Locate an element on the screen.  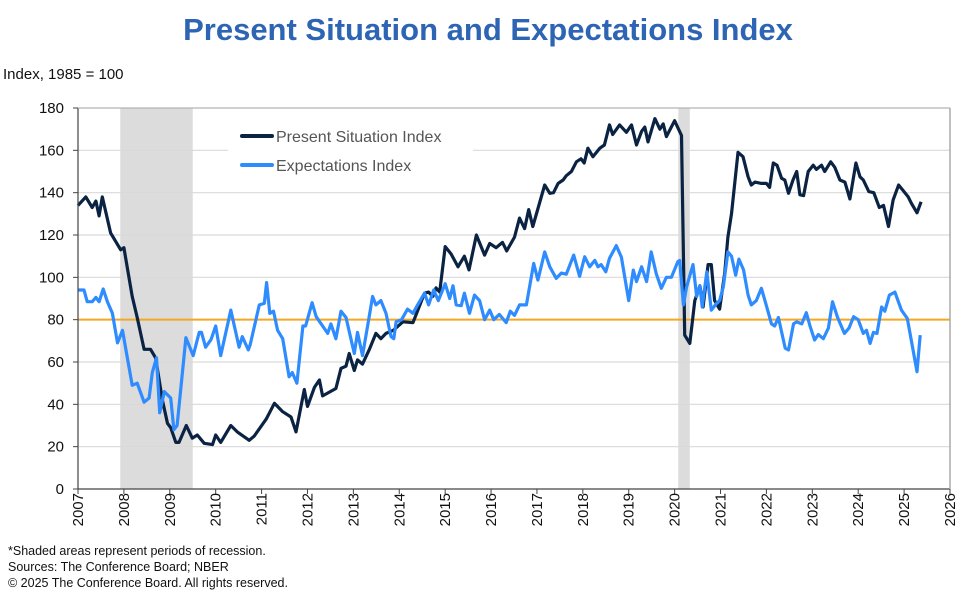
chart-title: Present Situation and Expectations Index is located at coordinates (488, 29).